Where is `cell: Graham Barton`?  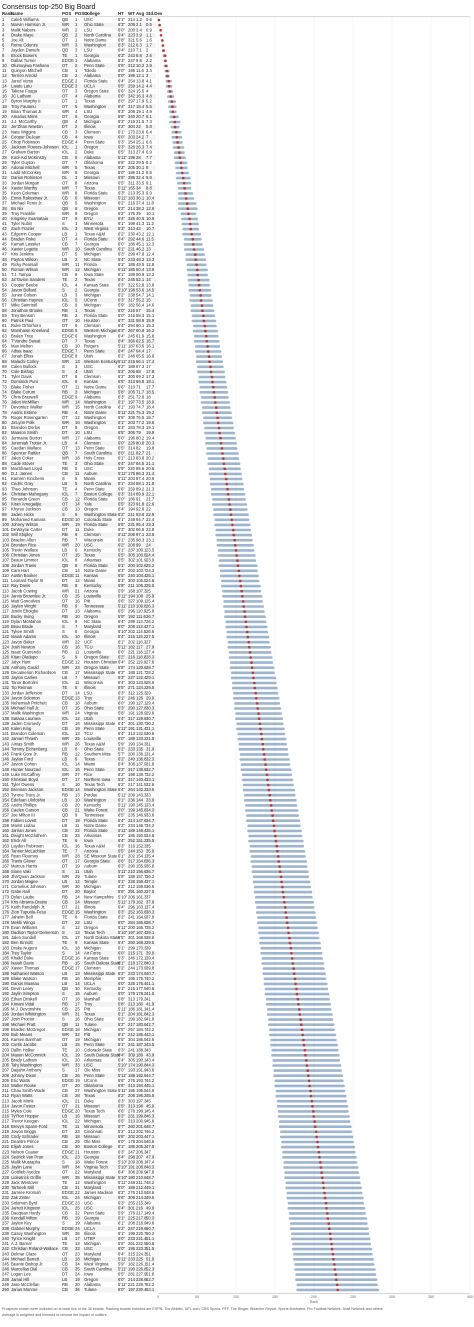 cell: Graham Barton is located at coordinates (25, 152).